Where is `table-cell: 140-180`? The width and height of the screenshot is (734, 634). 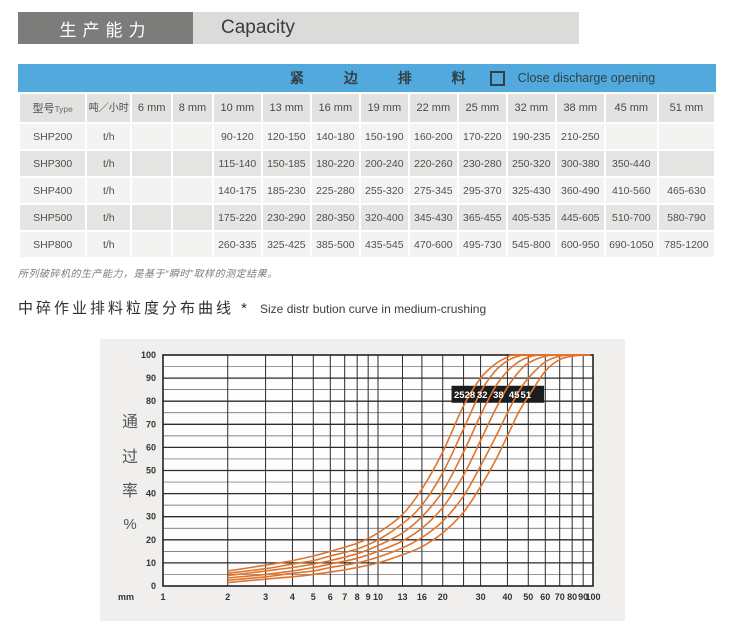 table-cell: 140-180 is located at coordinates (335, 136).